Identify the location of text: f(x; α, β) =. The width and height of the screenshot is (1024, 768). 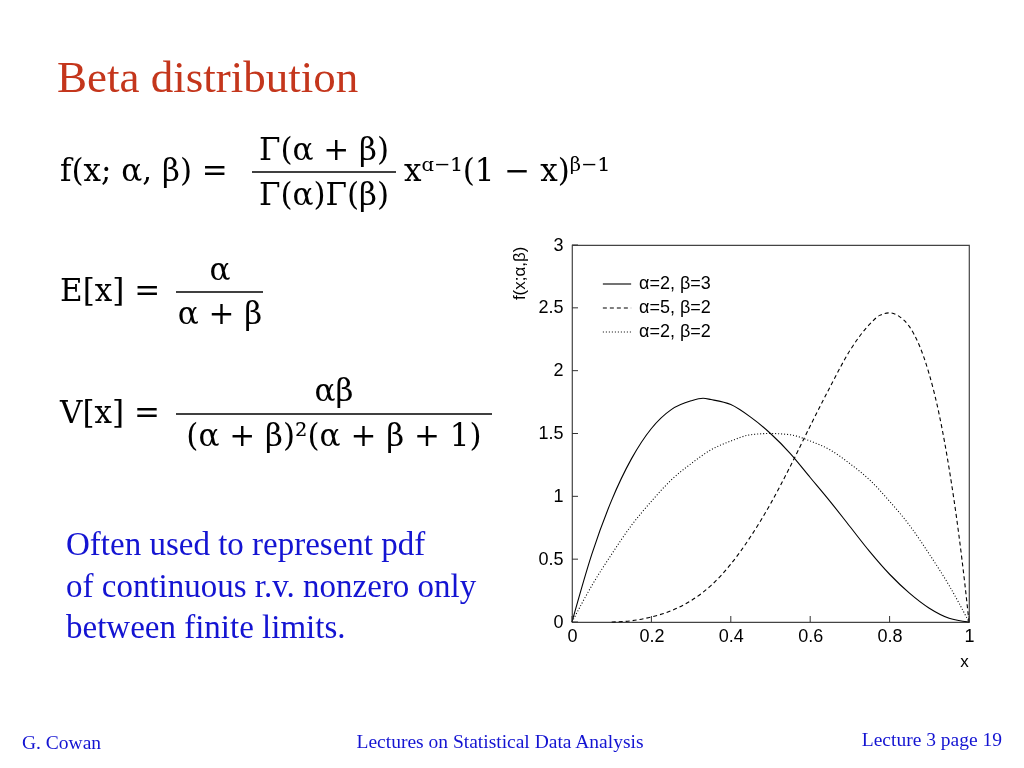
(144, 170).